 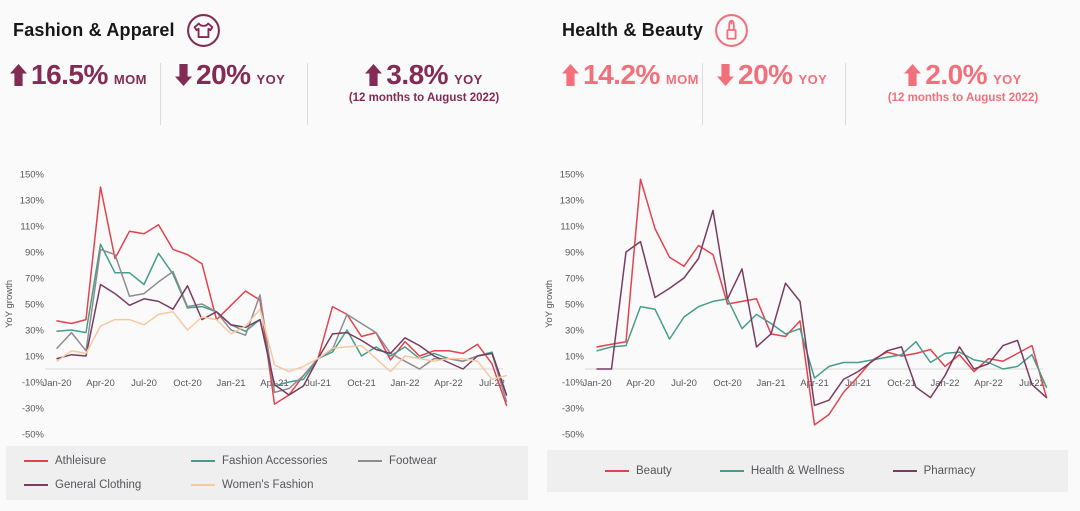 I want to click on series-line-health-wellness, so click(x=822, y=343).